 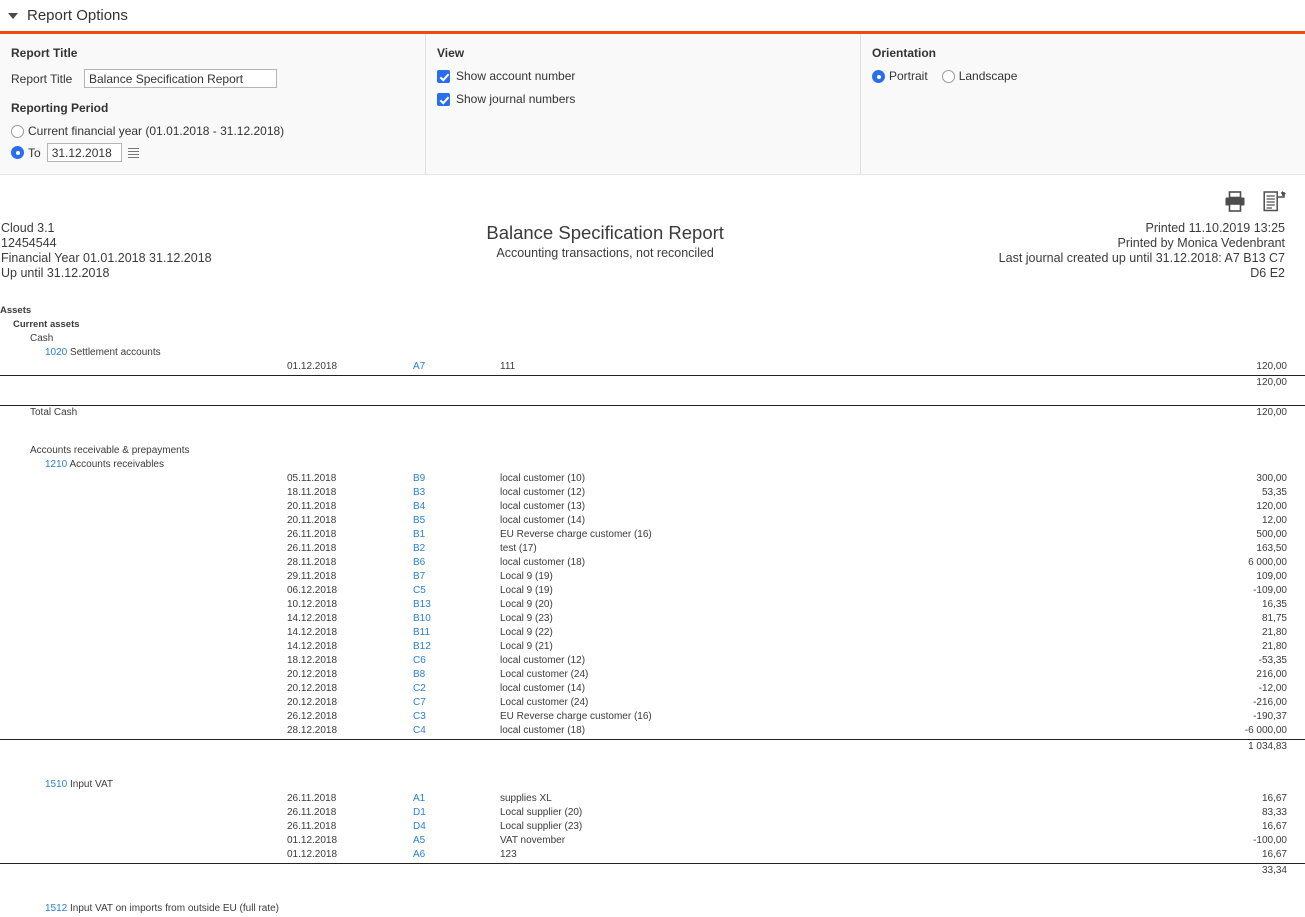 I want to click on row-journal: B9, so click(x=419, y=478).